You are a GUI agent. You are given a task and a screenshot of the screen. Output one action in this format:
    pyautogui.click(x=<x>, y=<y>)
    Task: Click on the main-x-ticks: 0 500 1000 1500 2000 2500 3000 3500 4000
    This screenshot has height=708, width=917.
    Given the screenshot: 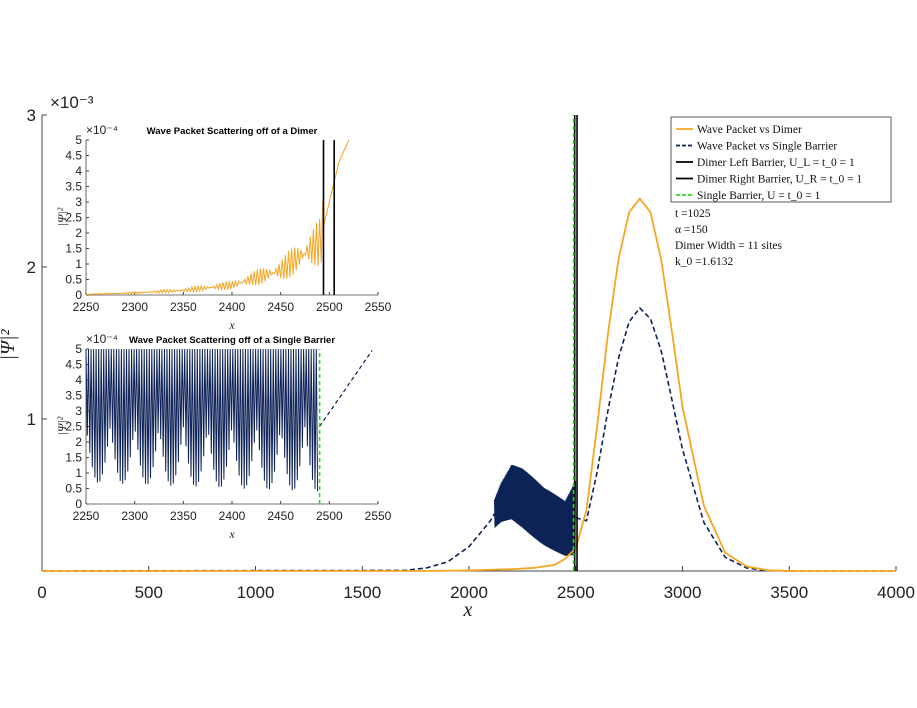 What is the action you would take?
    pyautogui.click(x=476, y=584)
    